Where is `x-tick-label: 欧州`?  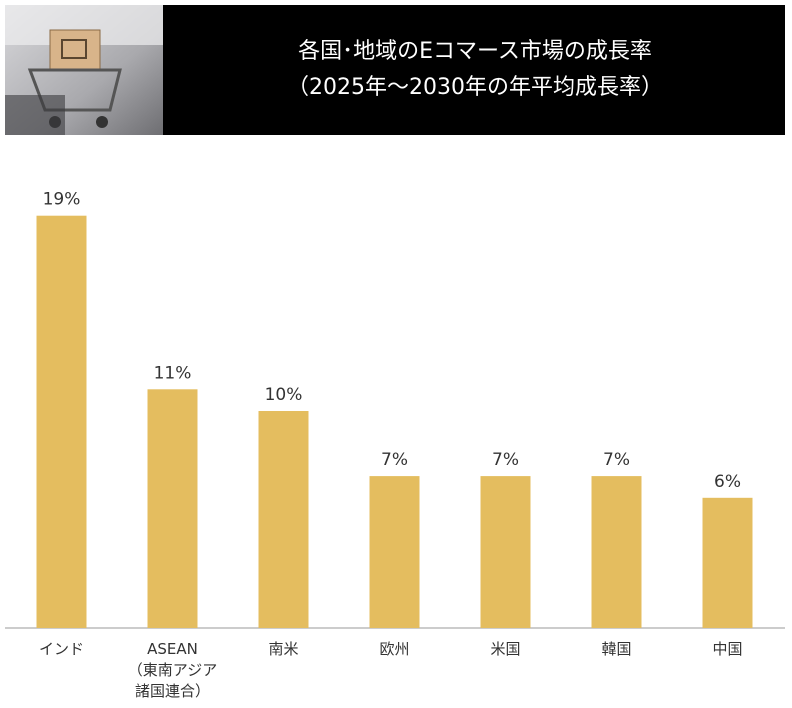 x-tick-label: 欧州 is located at coordinates (394, 649).